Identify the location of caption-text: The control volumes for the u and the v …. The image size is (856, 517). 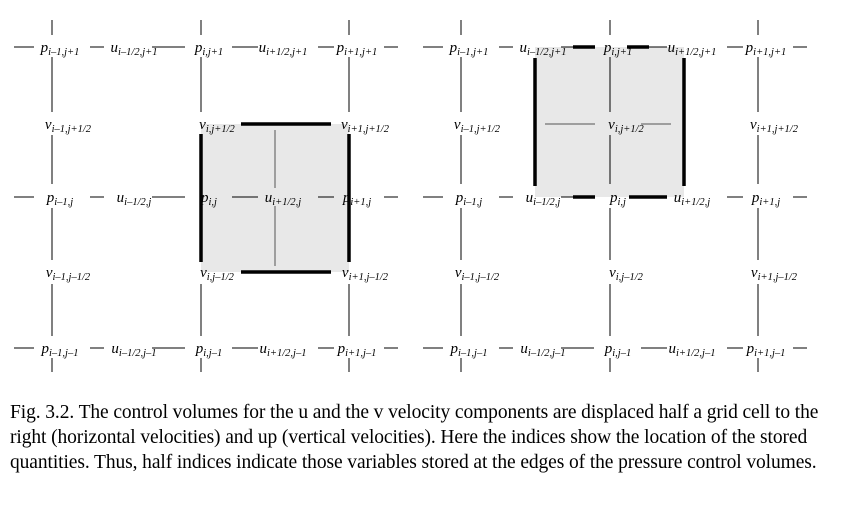
(414, 437).